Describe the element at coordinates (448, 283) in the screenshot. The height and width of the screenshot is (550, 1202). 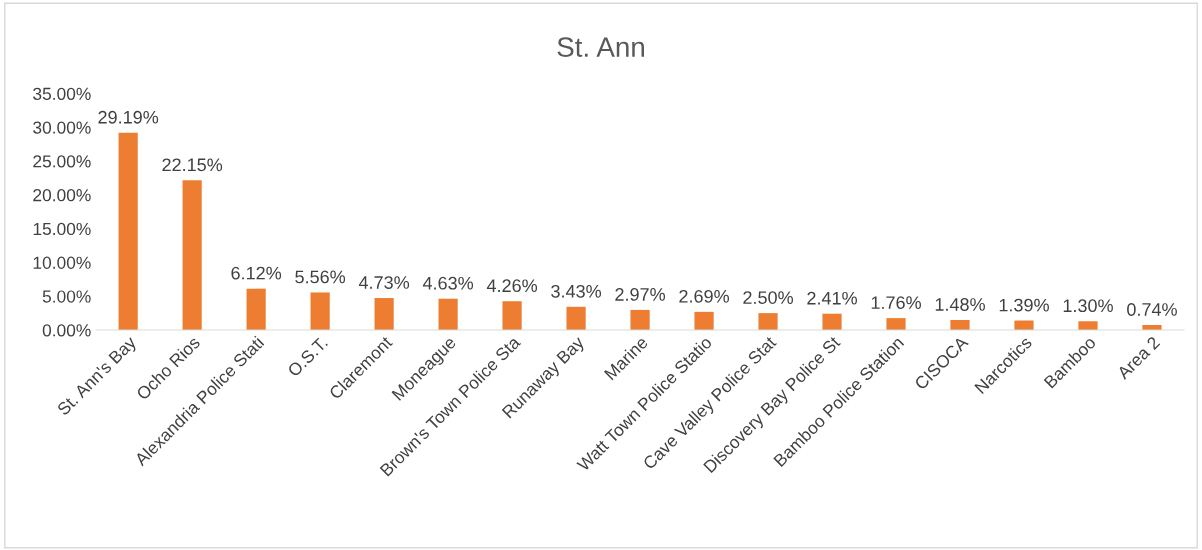
I see `data-label: 4.63%` at that location.